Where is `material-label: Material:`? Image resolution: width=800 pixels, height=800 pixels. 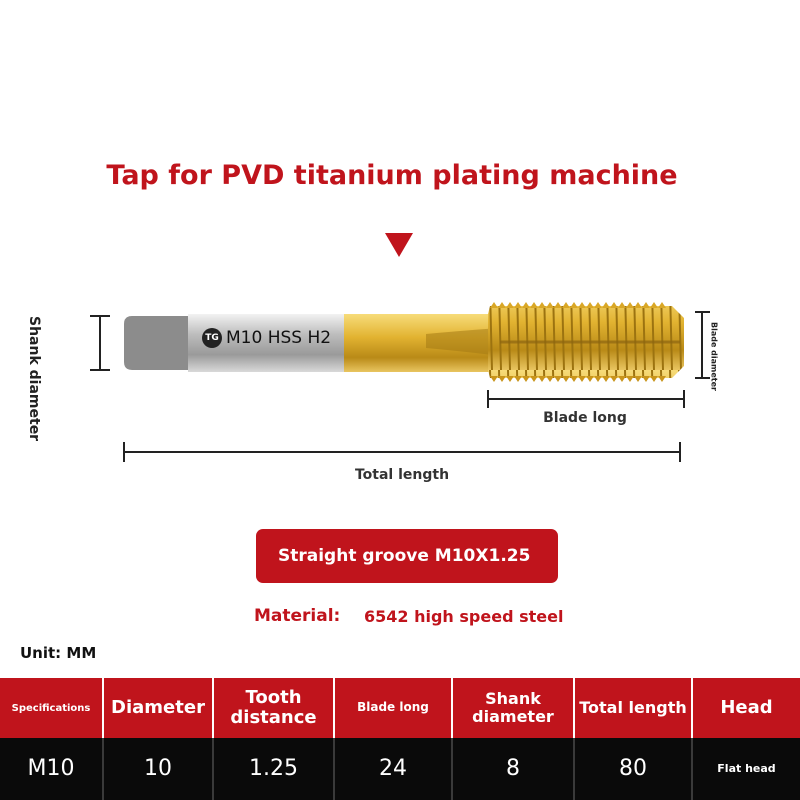 material-label: Material: is located at coordinates (297, 616).